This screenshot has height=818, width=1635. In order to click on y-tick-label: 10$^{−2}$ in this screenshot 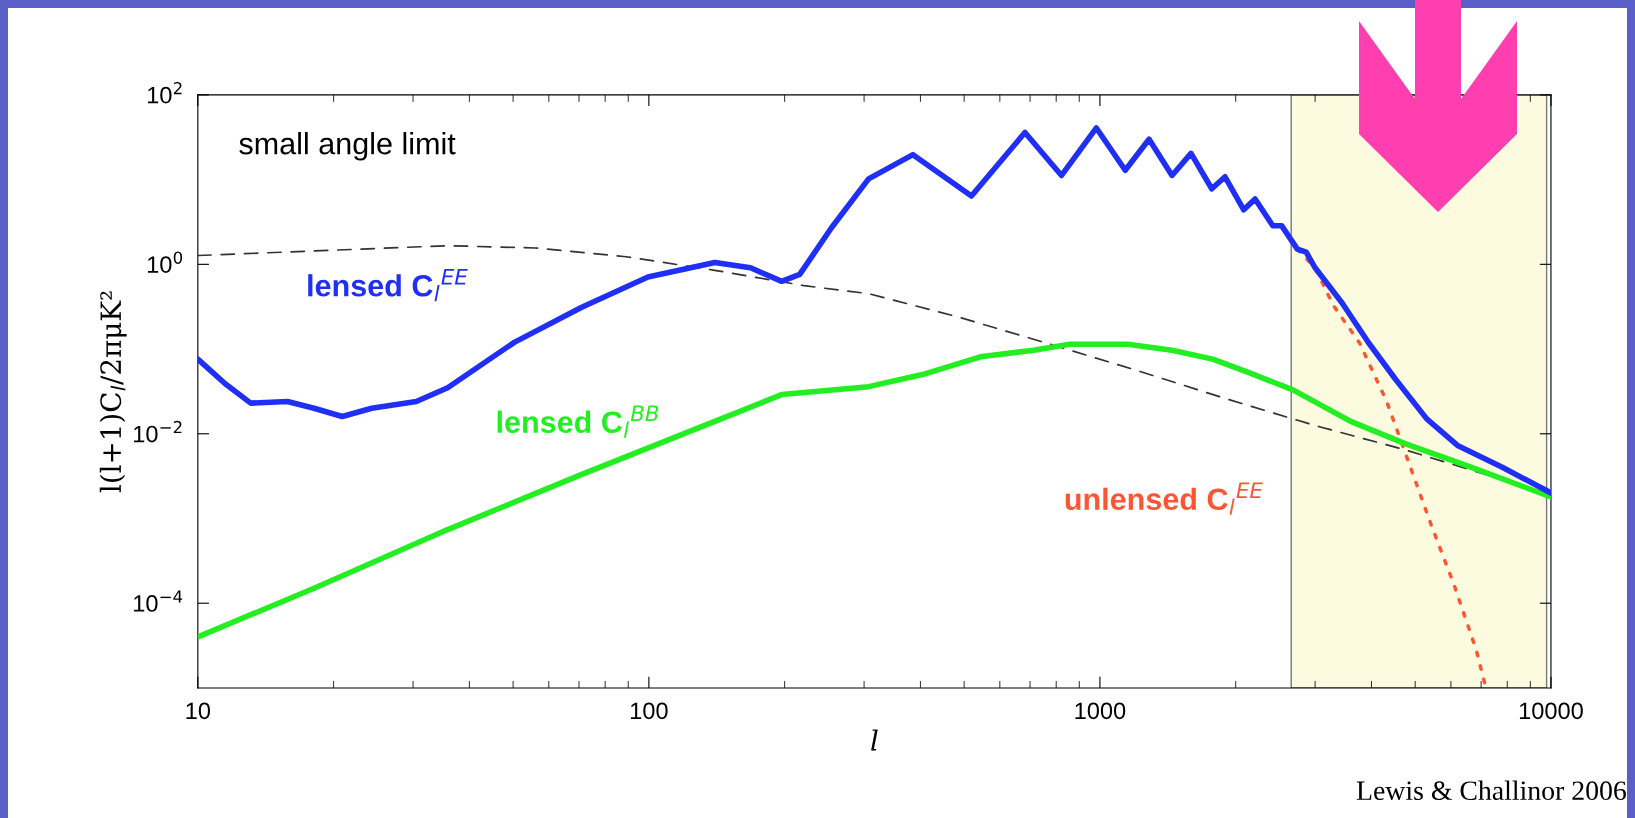, I will do `click(158, 431)`.